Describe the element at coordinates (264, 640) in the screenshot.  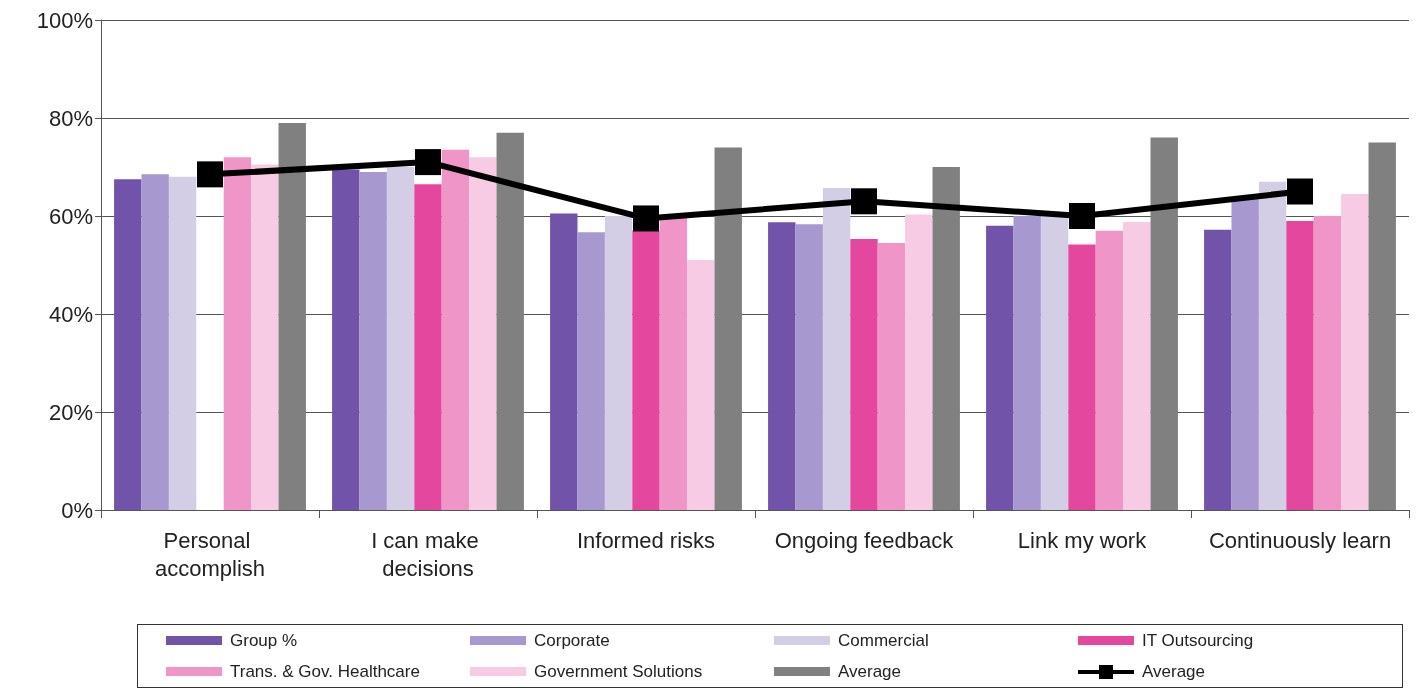
I see `legend-label: Group %` at that location.